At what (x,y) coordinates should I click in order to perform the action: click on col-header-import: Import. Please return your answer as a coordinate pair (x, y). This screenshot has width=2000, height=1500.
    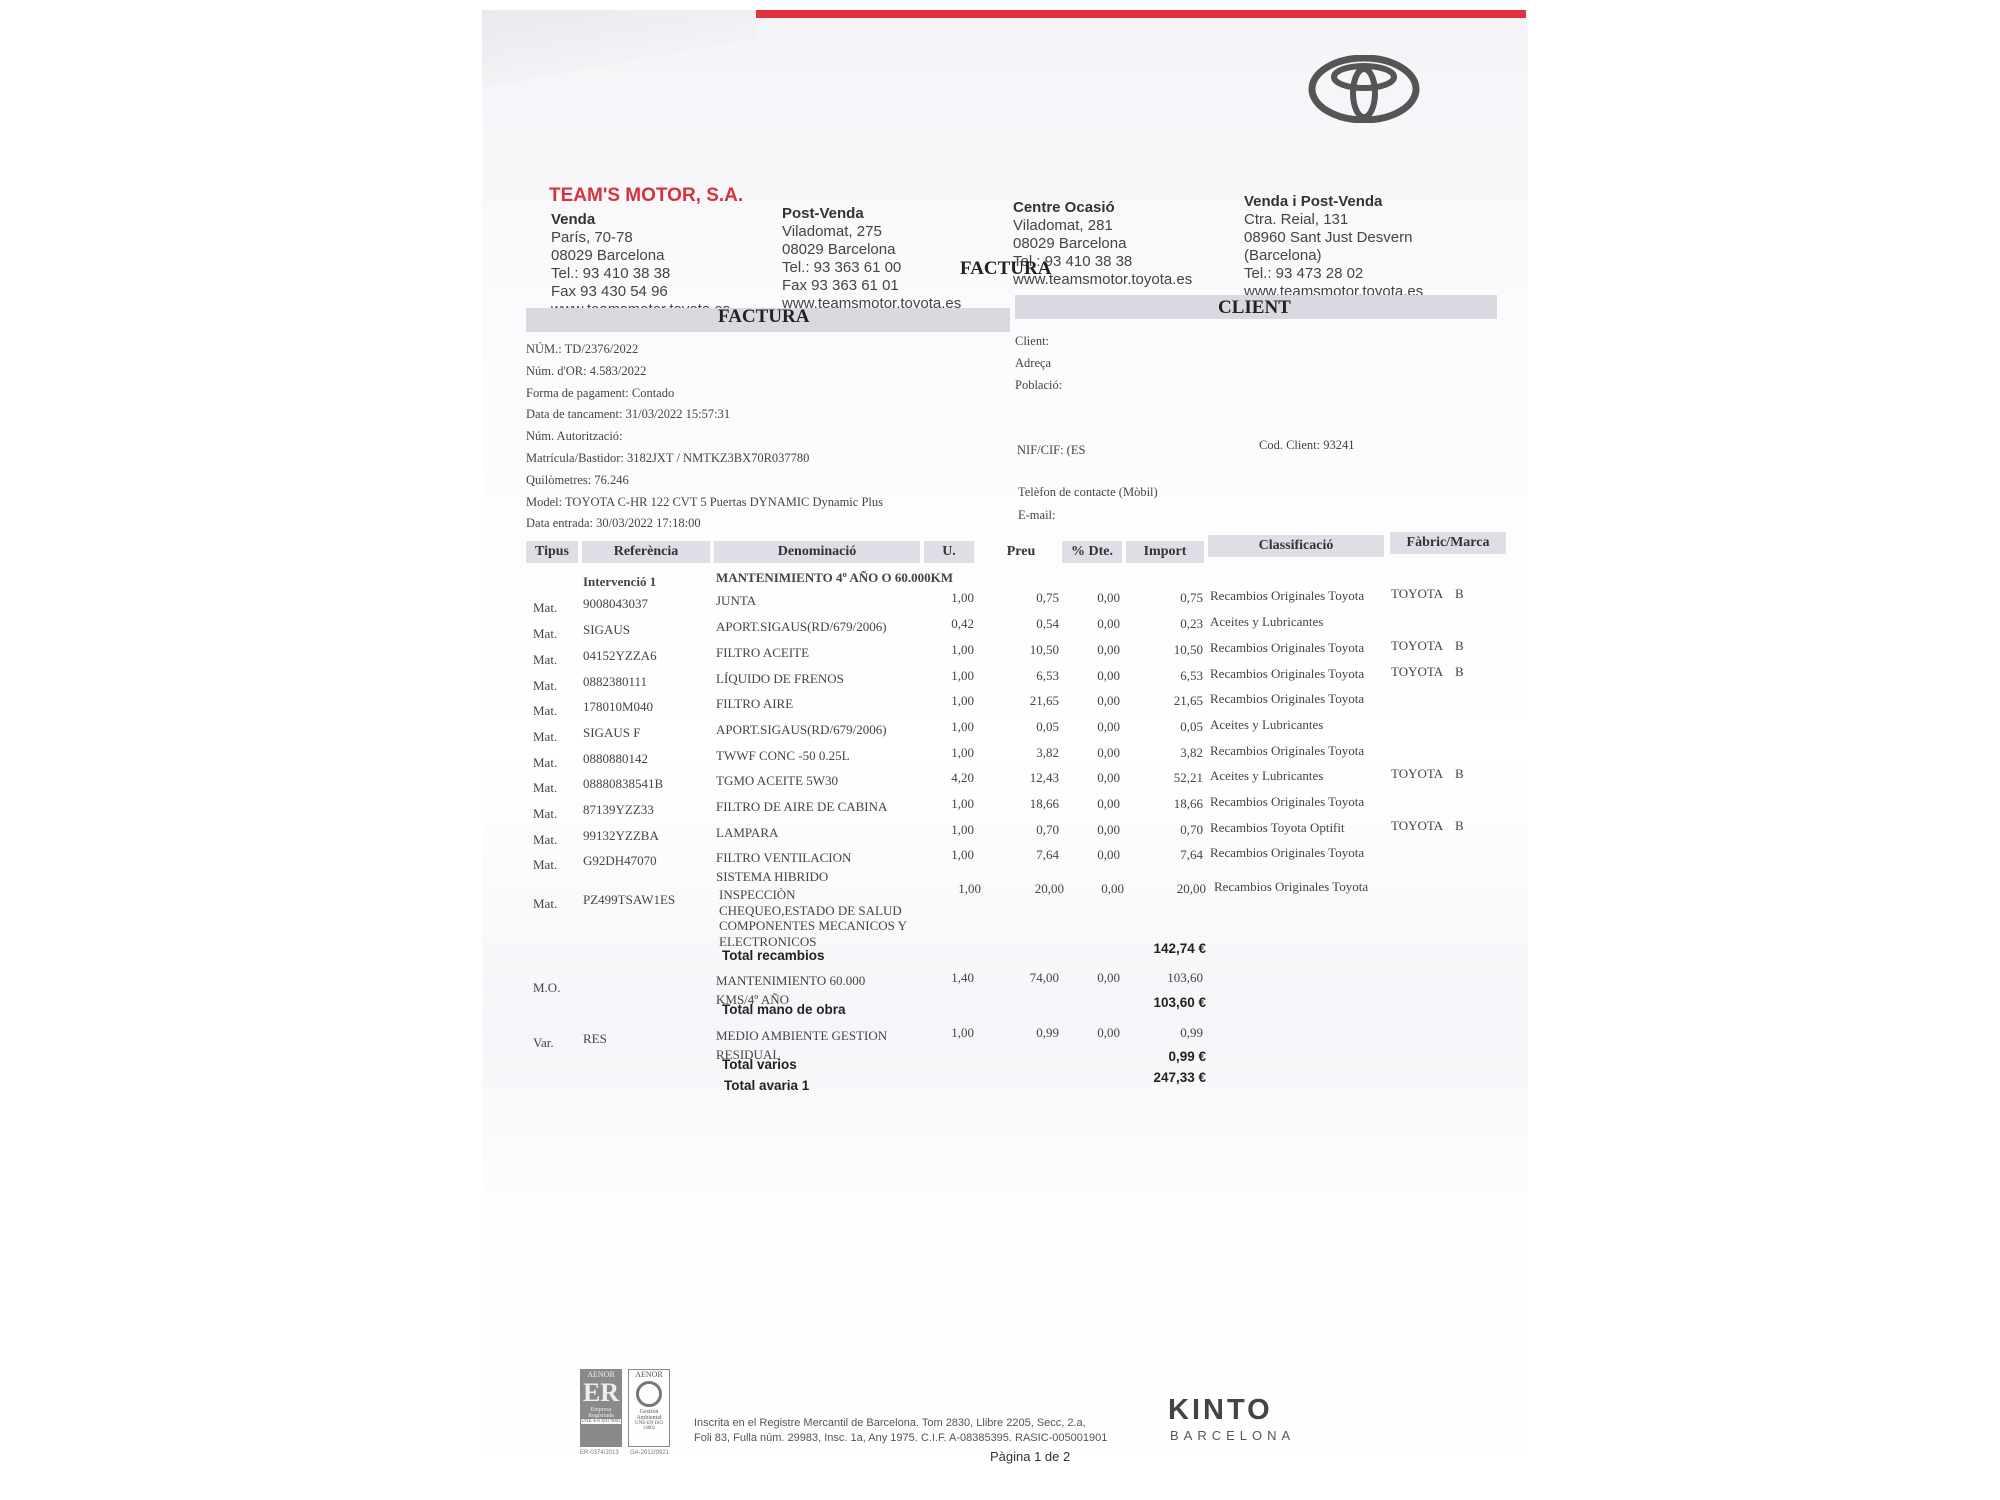
    Looking at the image, I should click on (1165, 552).